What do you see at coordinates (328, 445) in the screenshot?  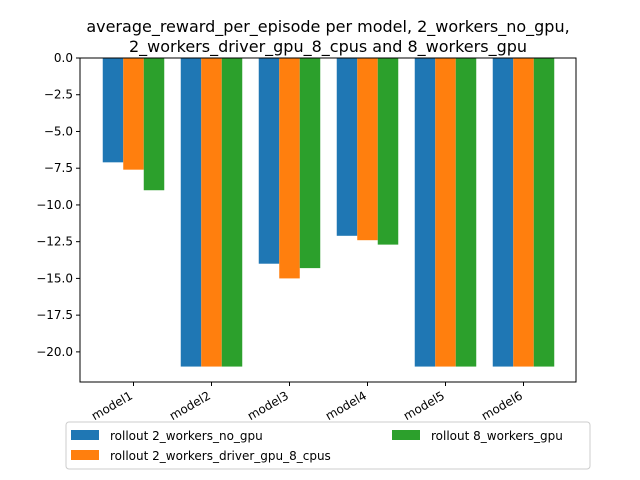 I see `legend-box` at bounding box center [328, 445].